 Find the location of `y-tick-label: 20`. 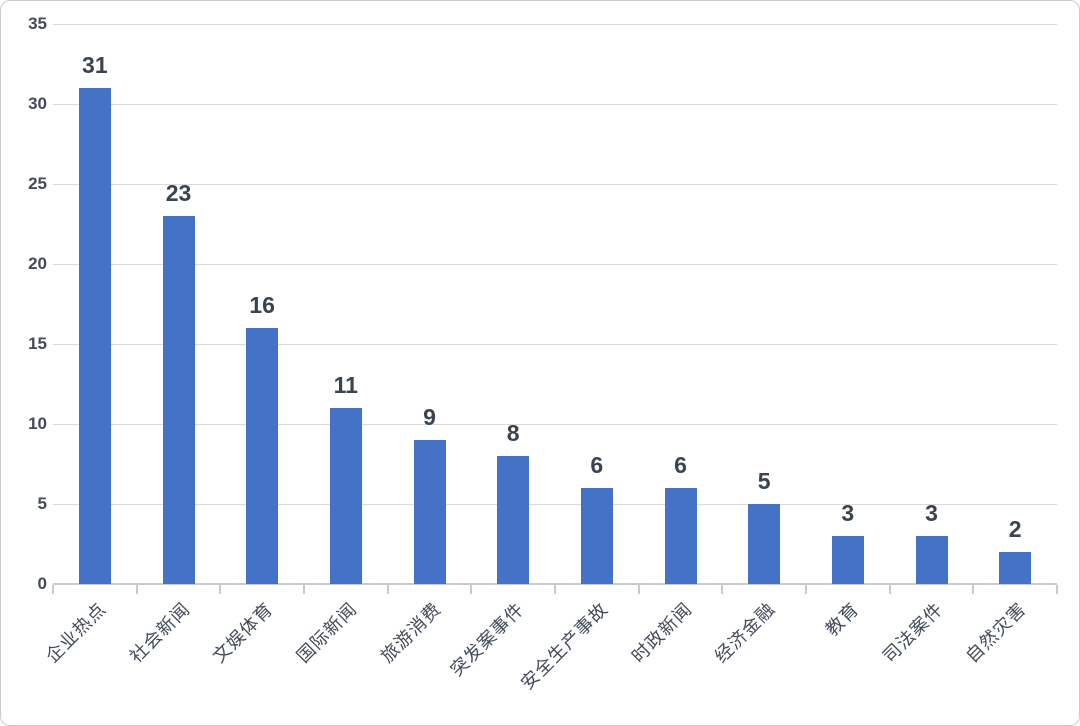

y-tick-label: 20 is located at coordinates (37, 263).